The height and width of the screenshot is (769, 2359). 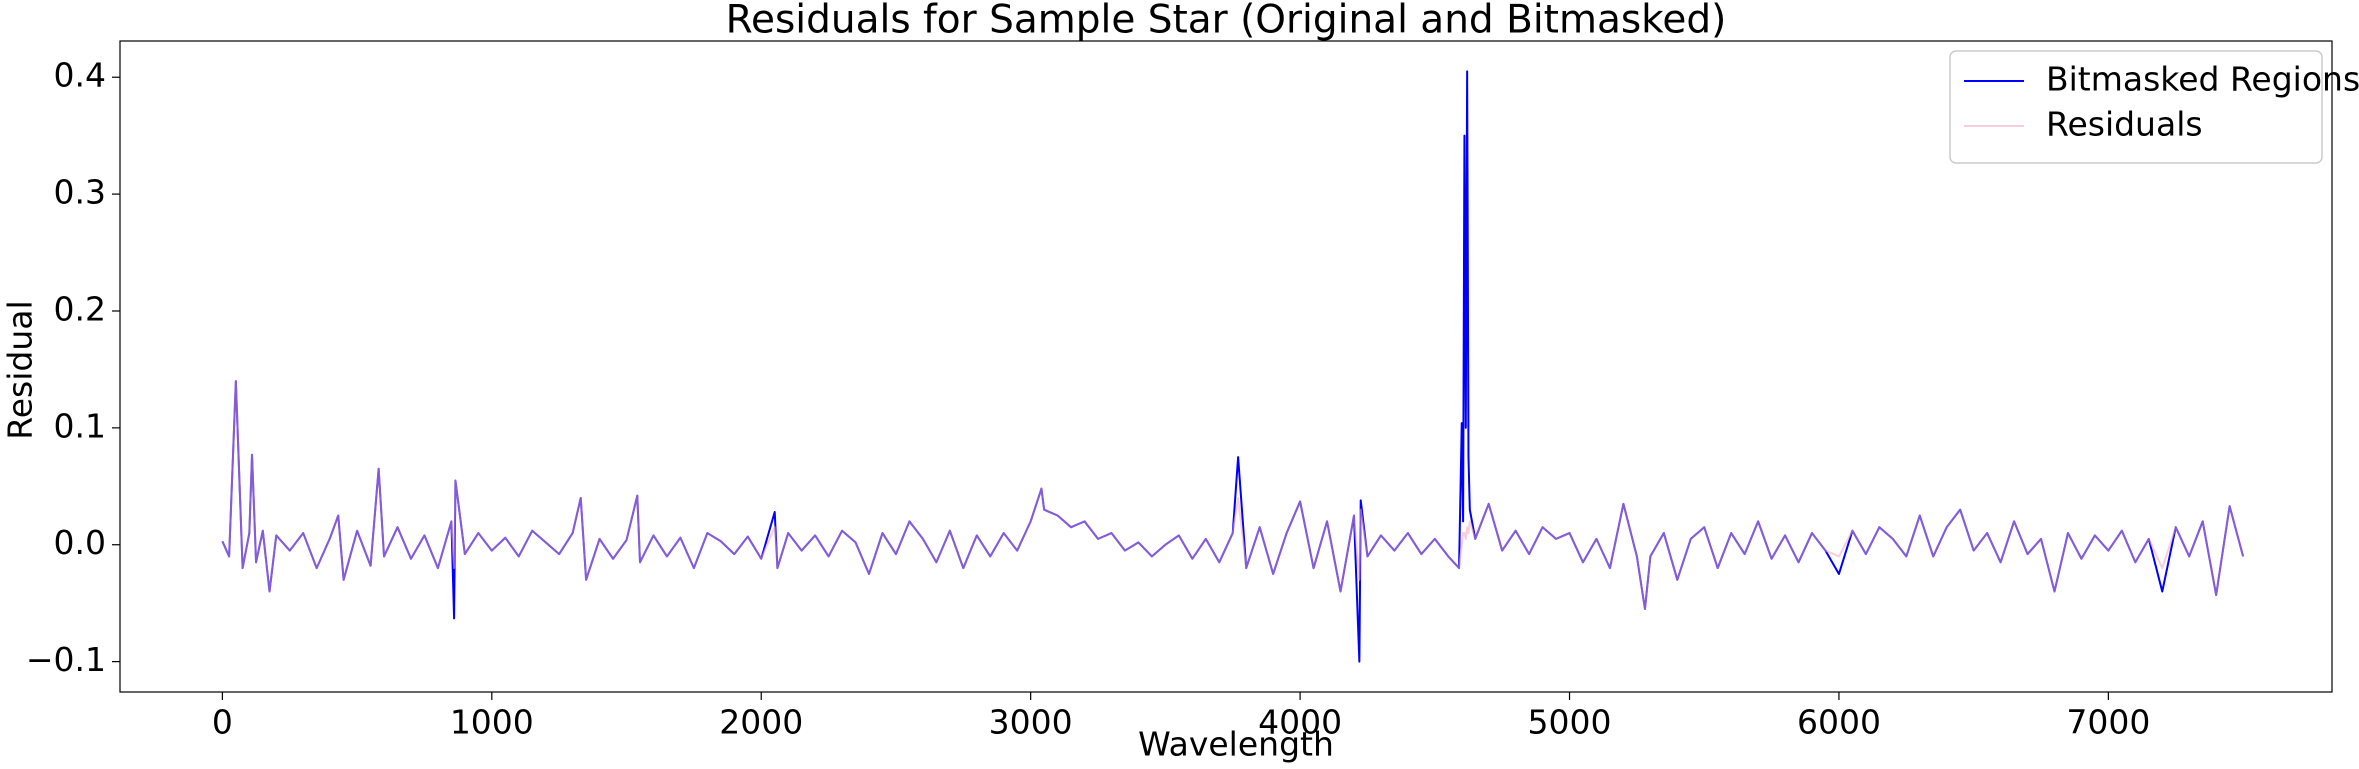 I want to click on x-tick-label: 6000, so click(x=1839, y=722).